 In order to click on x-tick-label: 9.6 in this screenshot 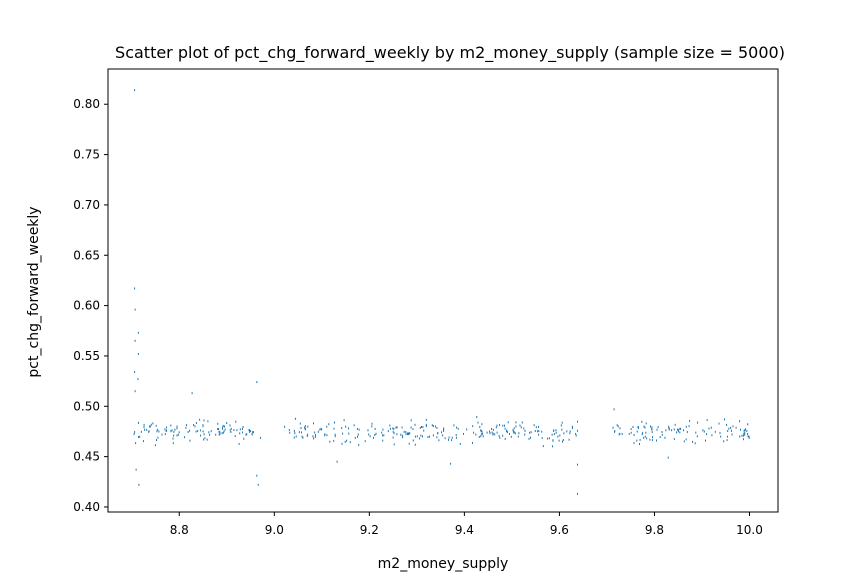, I will do `click(559, 530)`.